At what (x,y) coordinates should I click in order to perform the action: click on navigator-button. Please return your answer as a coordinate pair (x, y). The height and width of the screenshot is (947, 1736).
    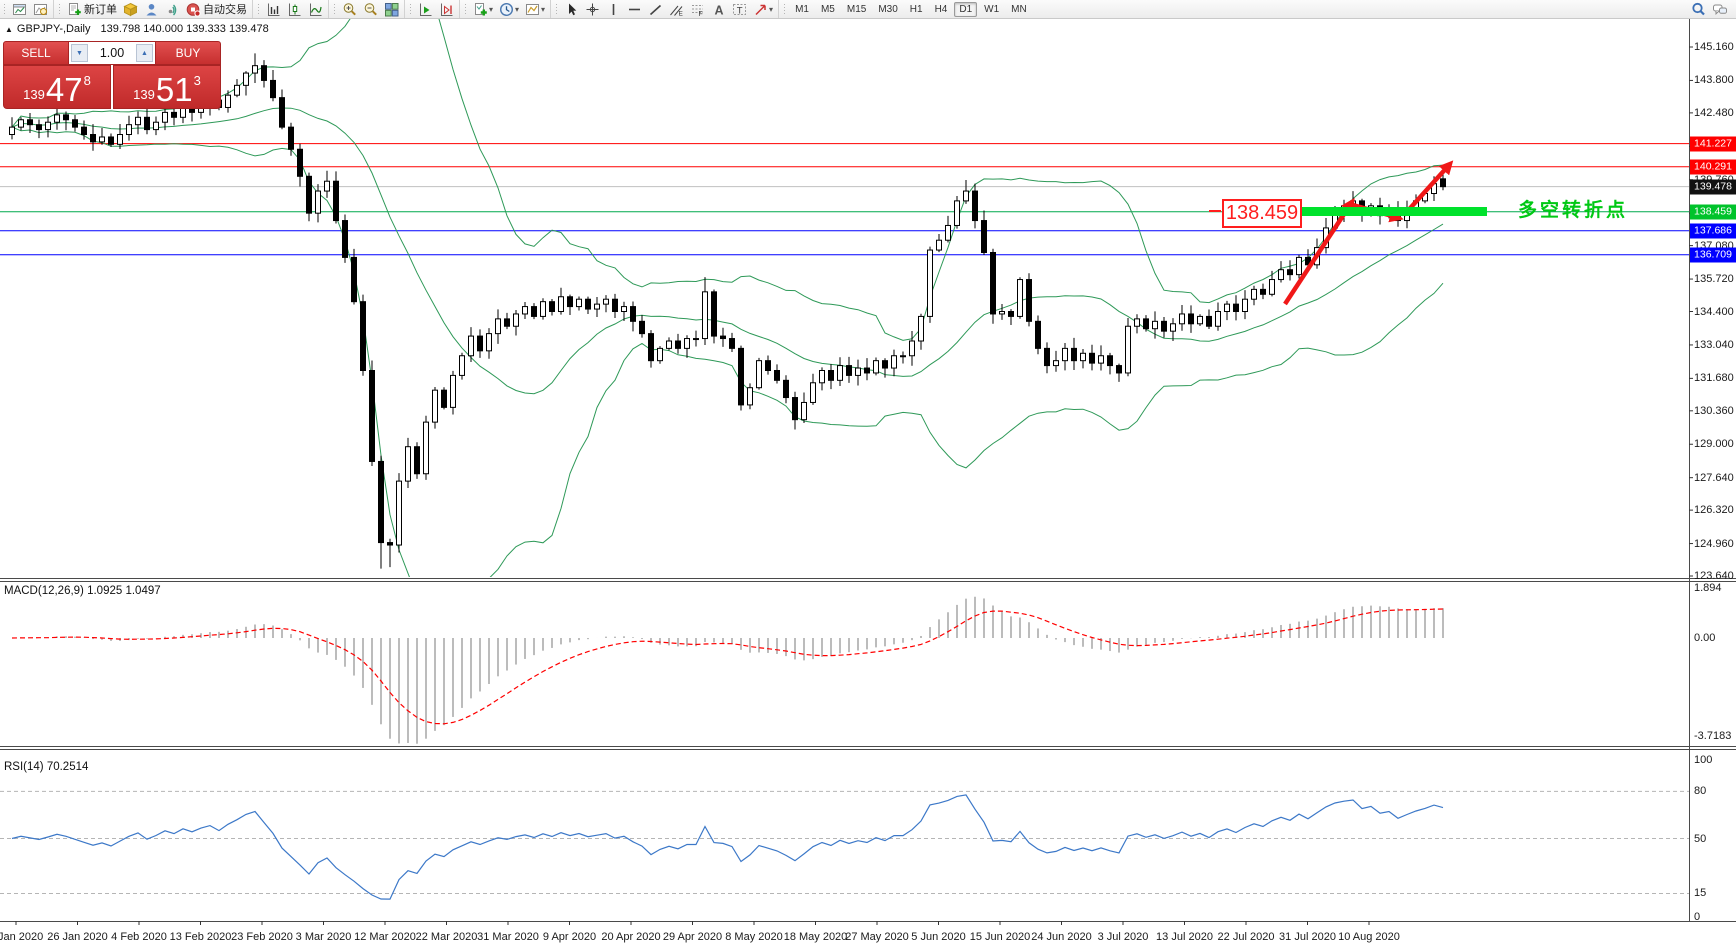
    Looking at the image, I should click on (151, 9).